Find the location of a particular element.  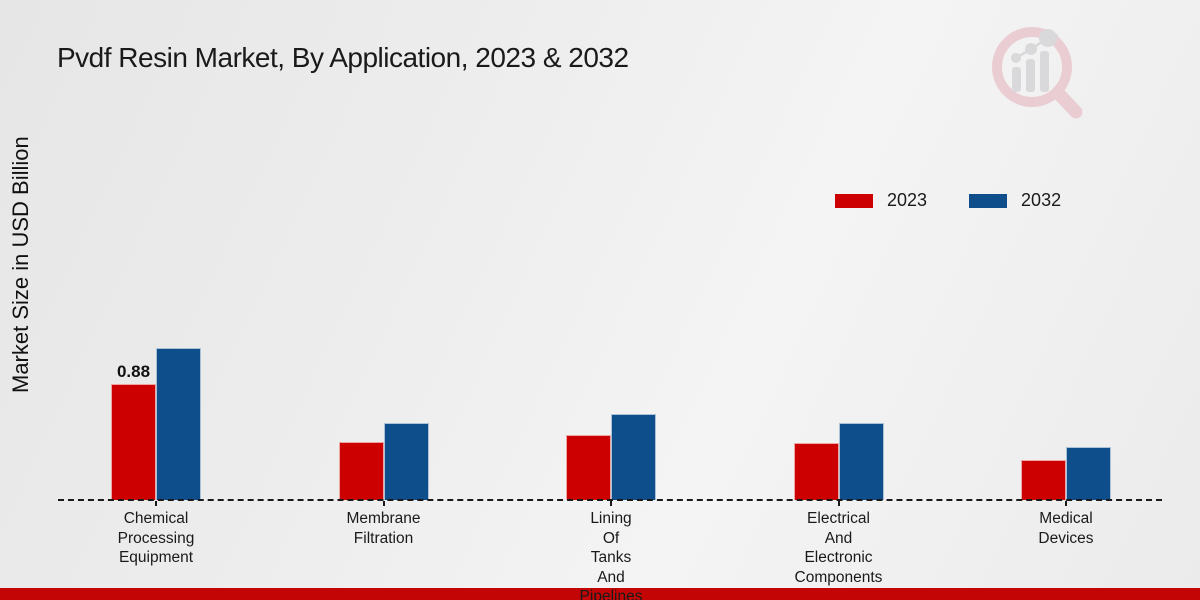

footer-band is located at coordinates (600, 594).